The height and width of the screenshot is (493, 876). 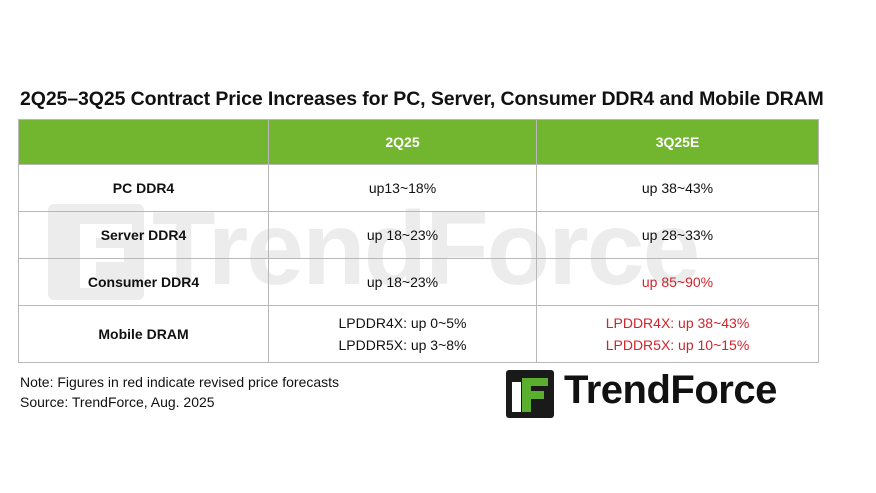 What do you see at coordinates (677, 323) in the screenshot?
I see `cell-line-lpddr4x-3q25e: LPDDR4X: up 38~43%` at bounding box center [677, 323].